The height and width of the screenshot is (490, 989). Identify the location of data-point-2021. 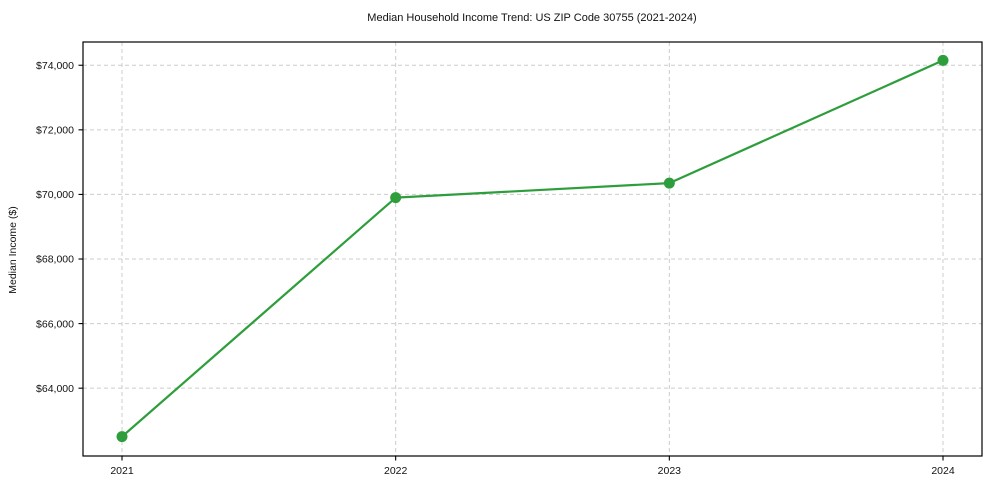
(122, 437).